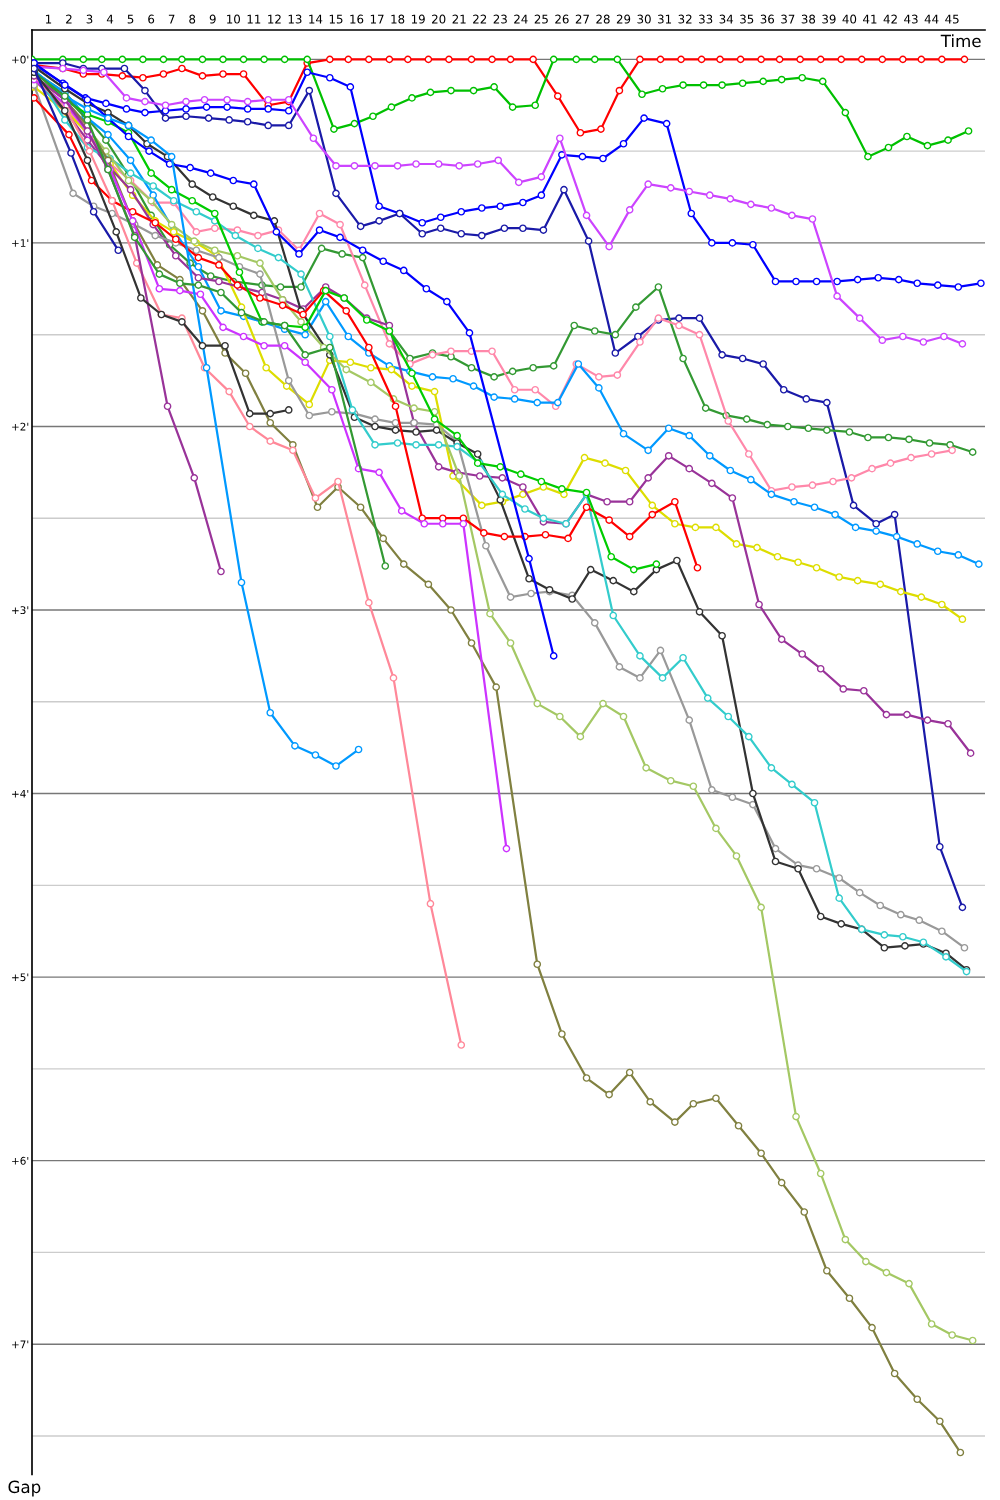 This screenshot has height=1500, width=1000. I want to click on y-tick-label: +4', so click(20, 793).